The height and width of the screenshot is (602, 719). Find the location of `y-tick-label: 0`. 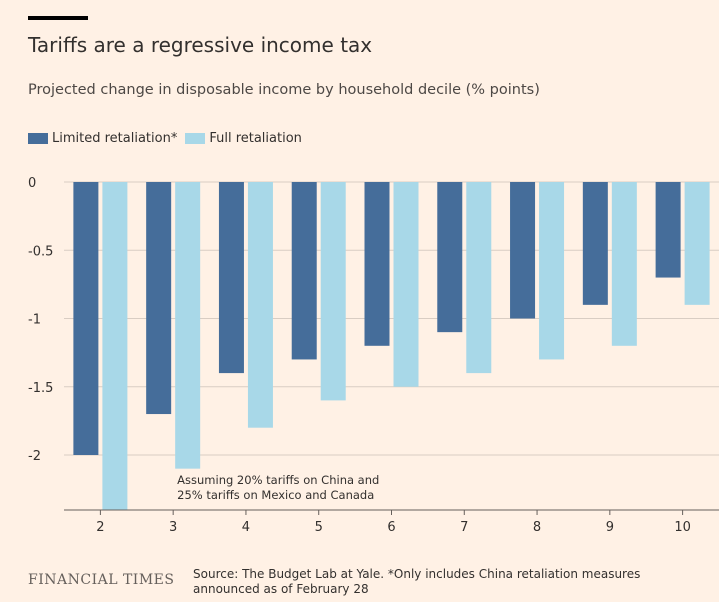

y-tick-label: 0 is located at coordinates (32, 183).